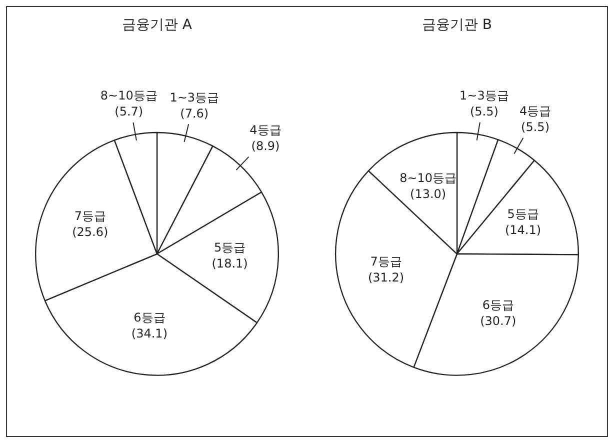  Describe the element at coordinates (386, 277) in the screenshot. I see `data-label: (31.2)` at that location.